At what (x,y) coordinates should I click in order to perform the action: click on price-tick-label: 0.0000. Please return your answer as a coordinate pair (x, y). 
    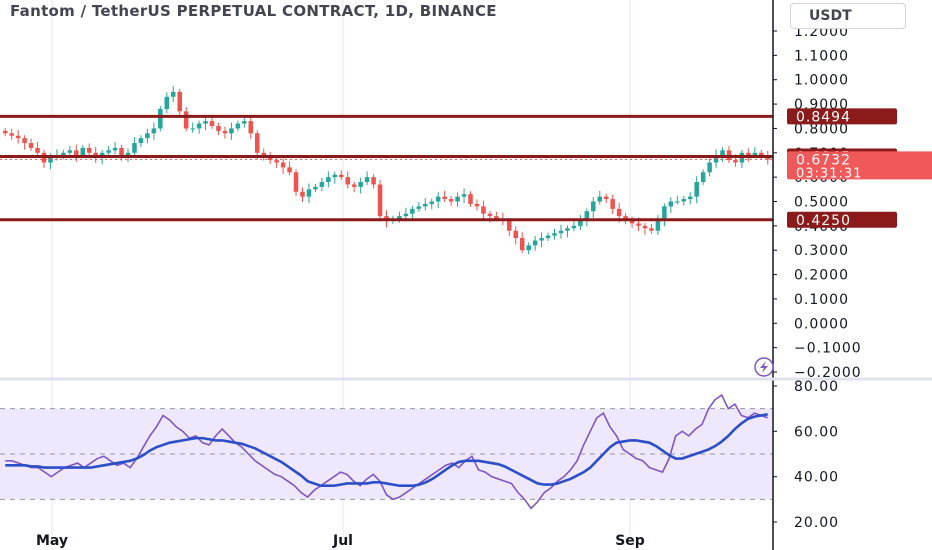
    Looking at the image, I should click on (821, 324).